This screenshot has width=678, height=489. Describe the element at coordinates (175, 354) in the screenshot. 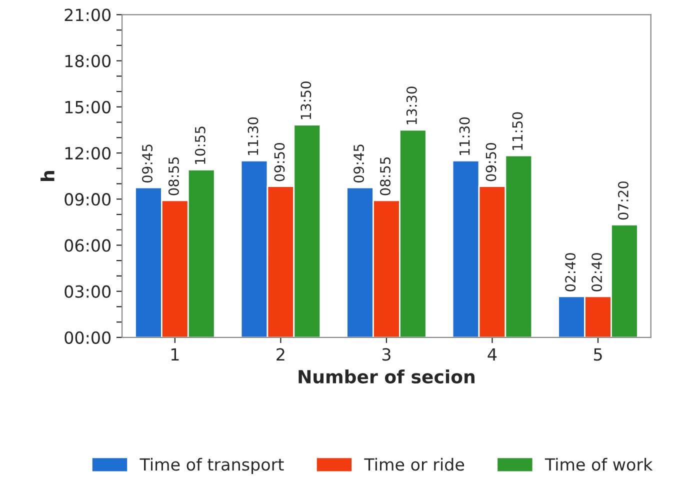

I see `x-tick-label: 1` at that location.